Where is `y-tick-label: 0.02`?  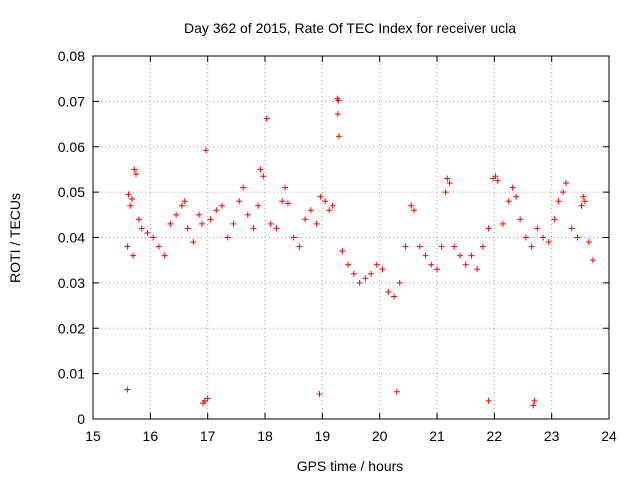 y-tick-label: 0.02 is located at coordinates (71, 328).